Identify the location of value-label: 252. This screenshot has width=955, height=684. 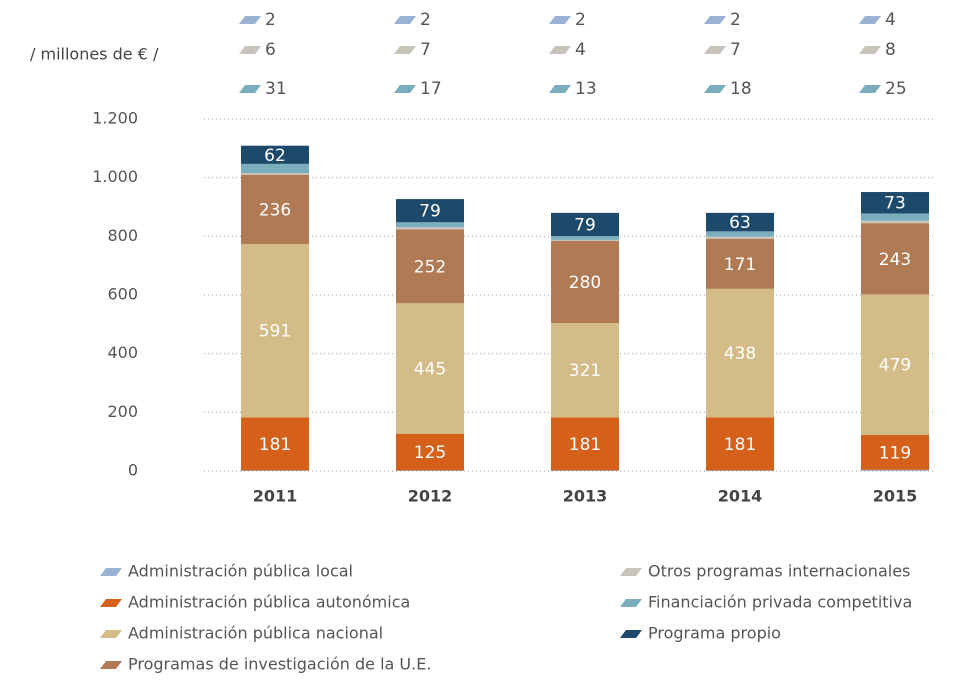
(430, 267).